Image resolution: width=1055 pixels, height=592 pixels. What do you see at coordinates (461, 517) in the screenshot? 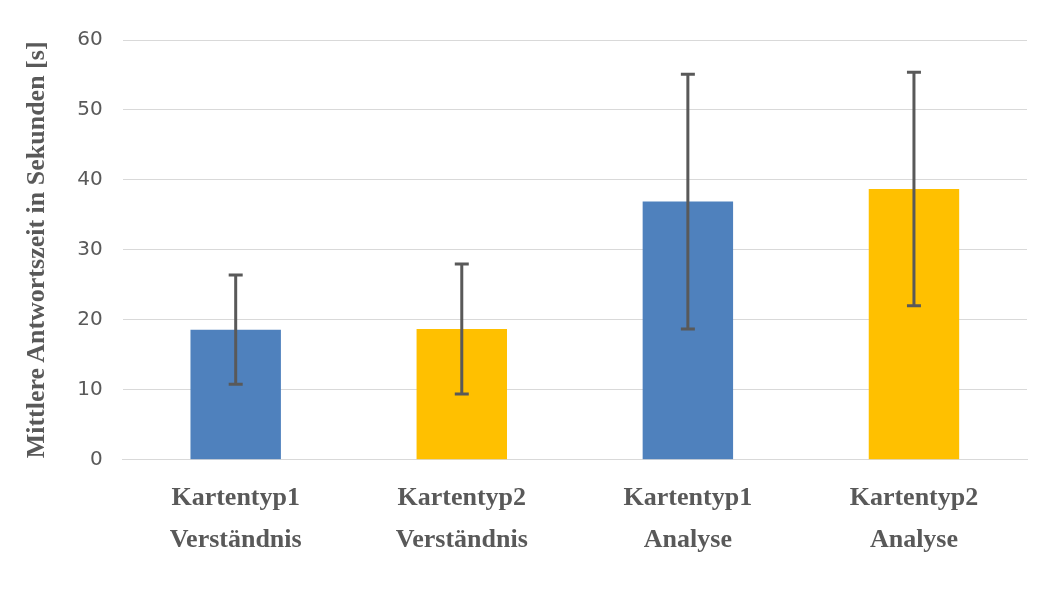
I see `x-tick-label: Kartentyp2 Verständnis` at bounding box center [461, 517].